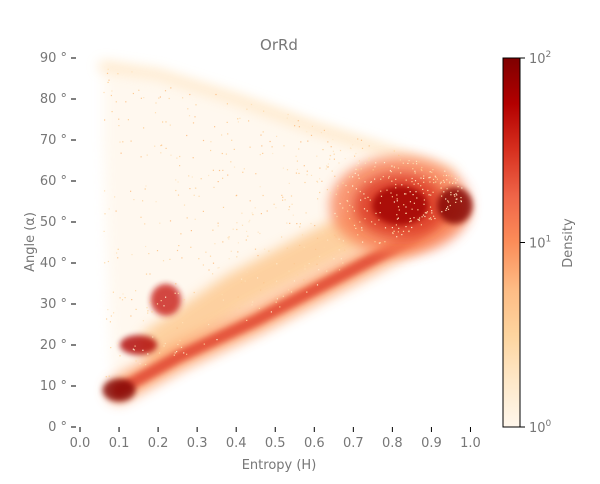 The image size is (600, 484). I want to click on chart-title: OrRd, so click(279, 45).